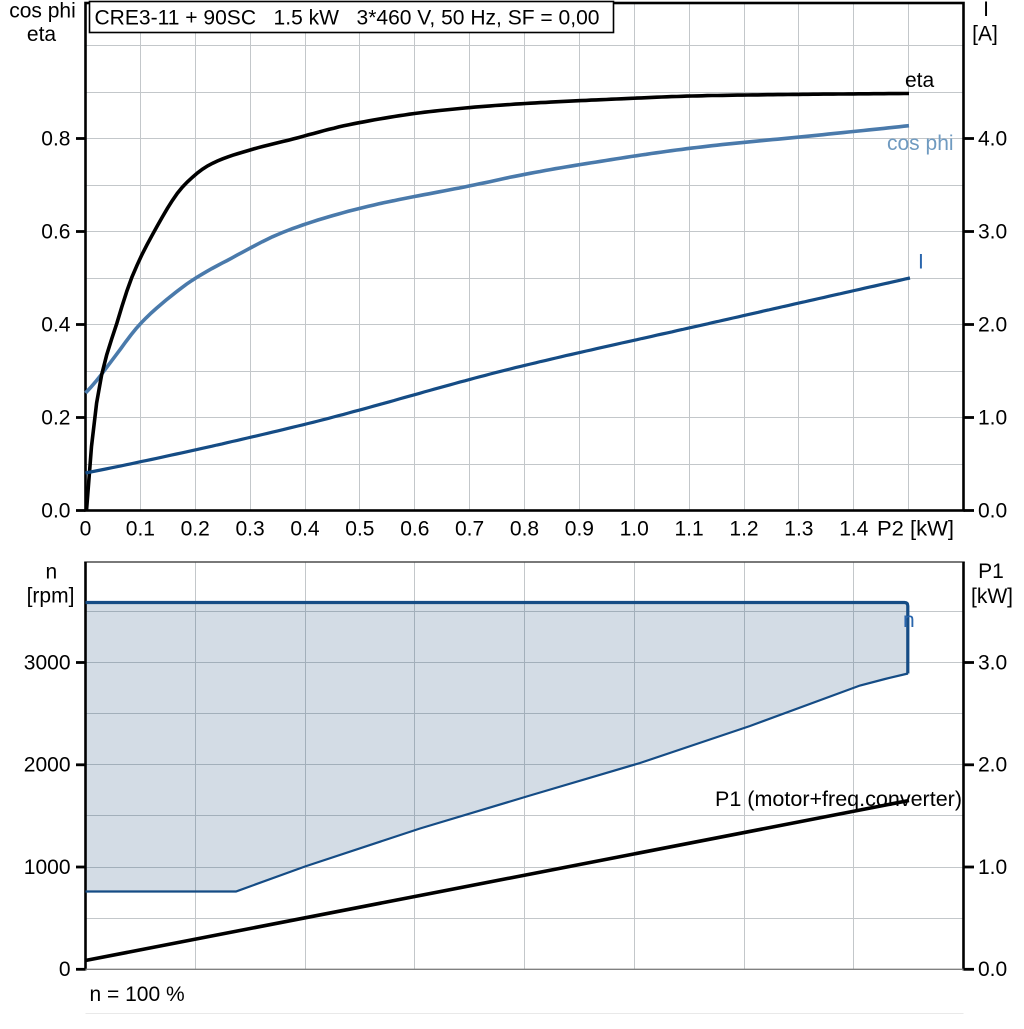 The image size is (1024, 1029). What do you see at coordinates (992, 138) in the screenshot?
I see `svg-text: 4.0` at bounding box center [992, 138].